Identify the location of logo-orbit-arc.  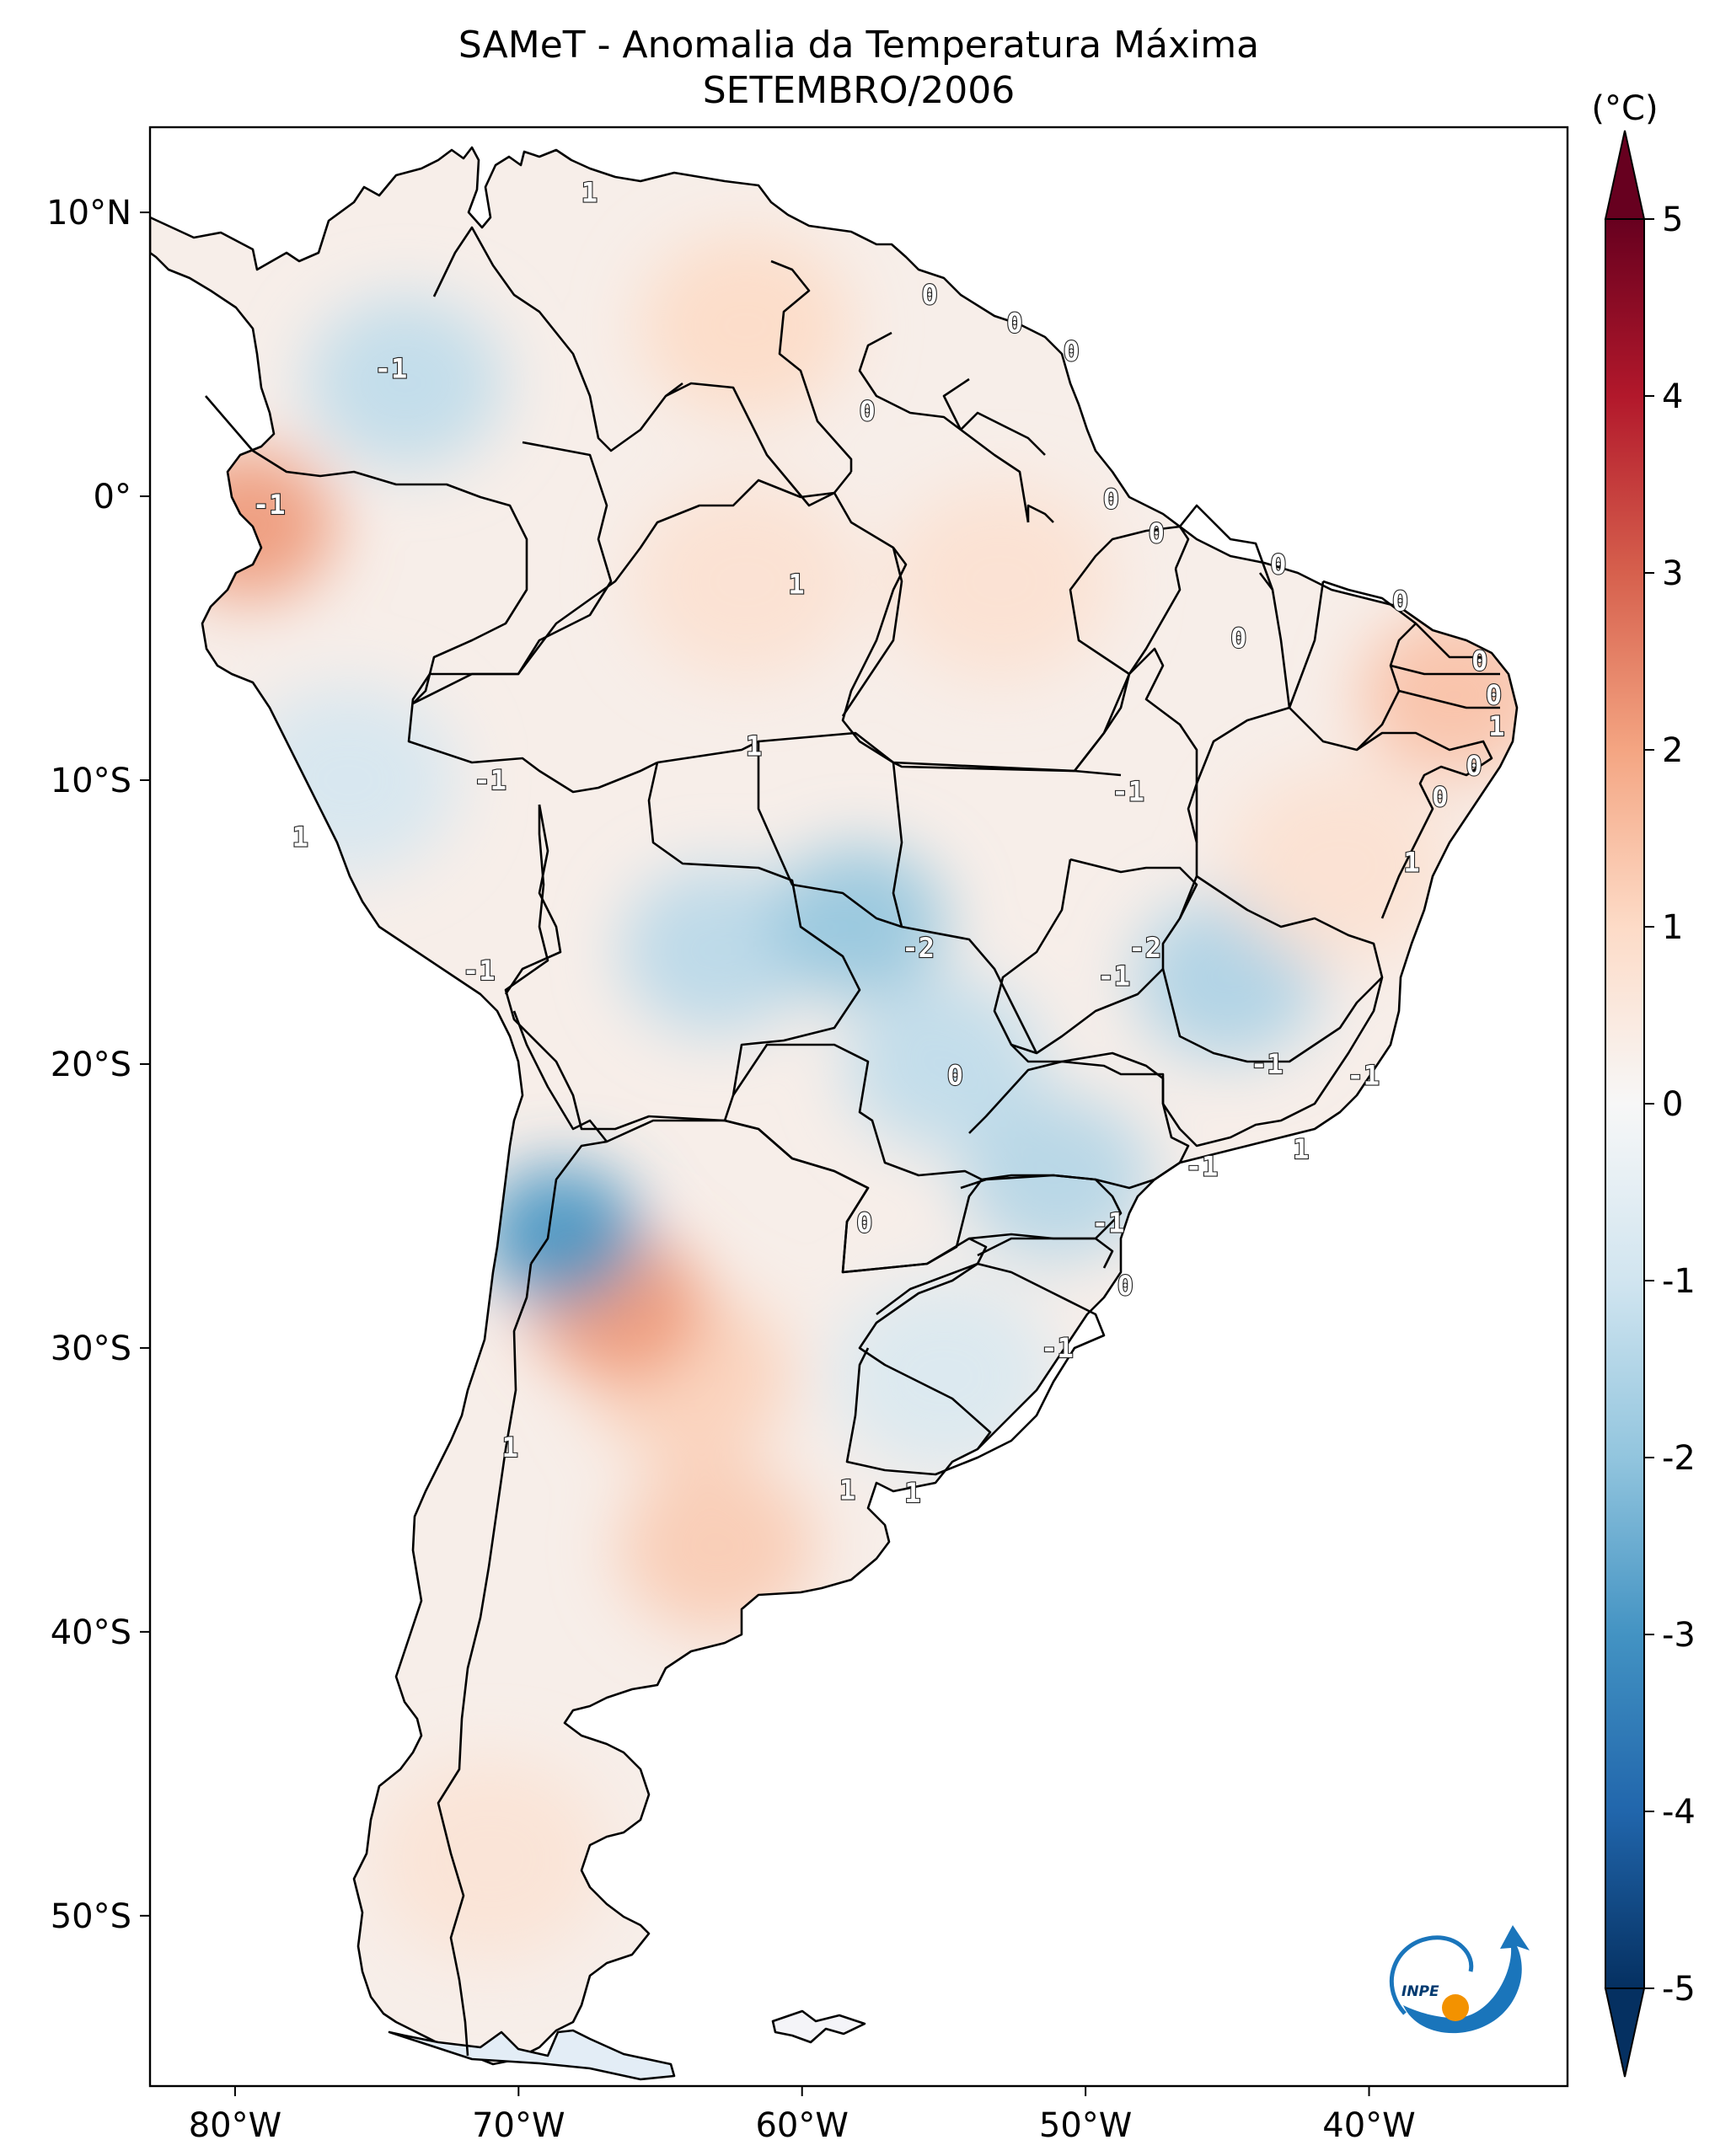
(1431, 1975).